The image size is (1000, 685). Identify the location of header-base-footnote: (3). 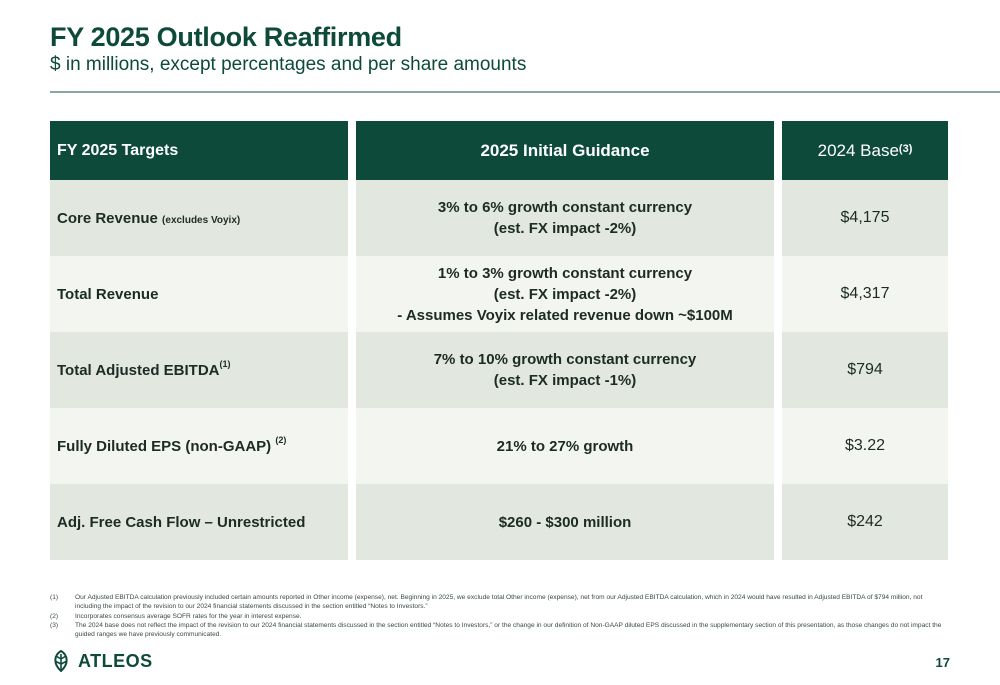
(905, 148).